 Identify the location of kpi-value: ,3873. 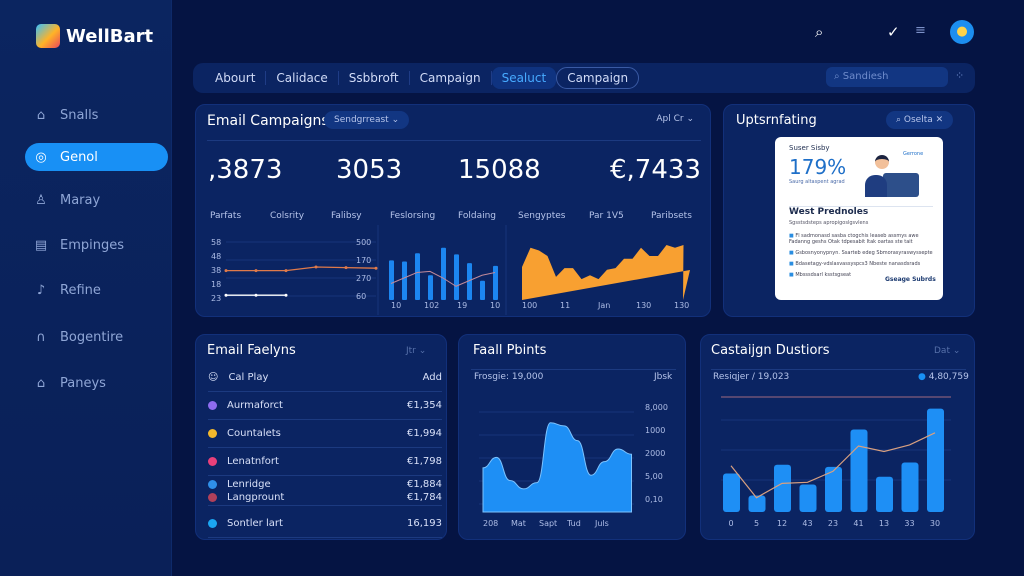
(245, 170).